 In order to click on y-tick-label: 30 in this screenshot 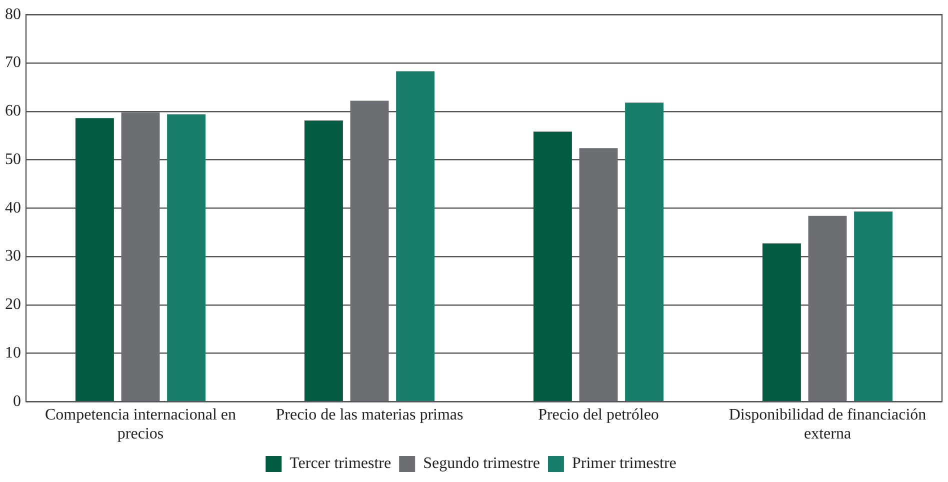, I will do `click(13, 256)`.